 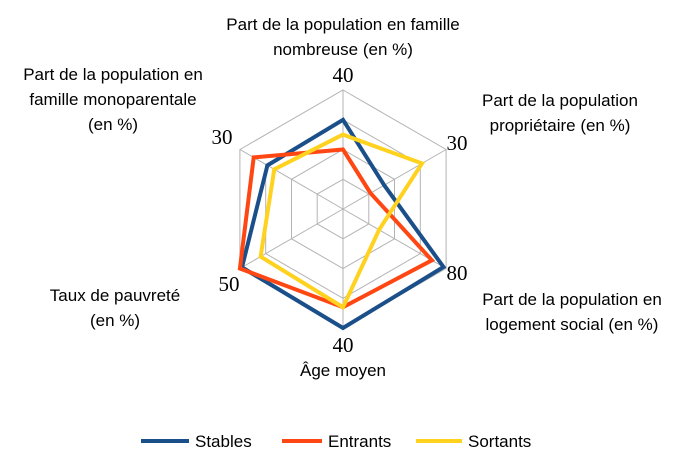 I want to click on series-sortants-line, so click(x=342, y=221).